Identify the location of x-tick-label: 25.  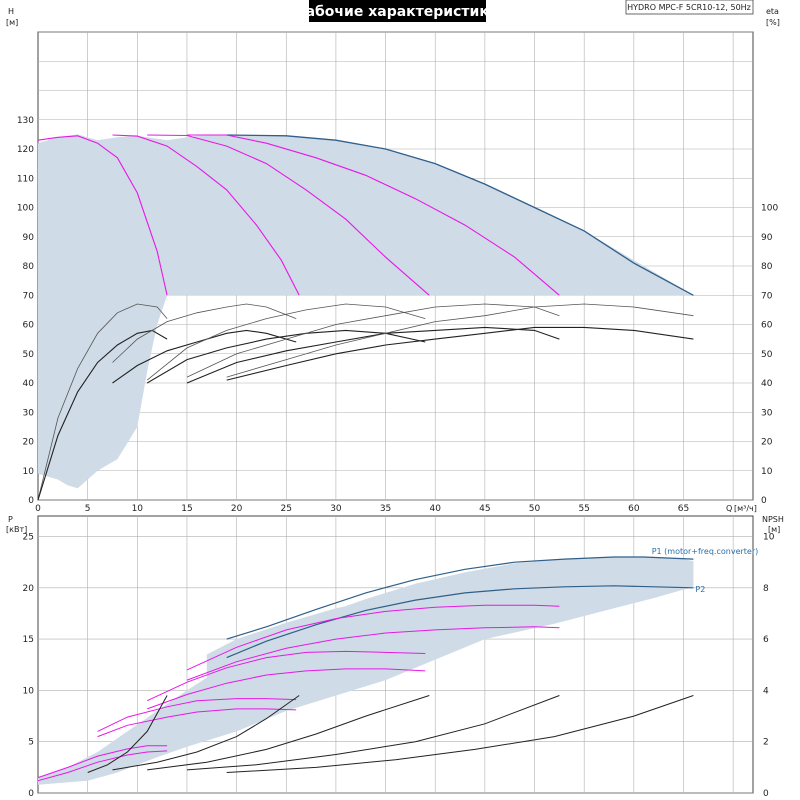
(286, 509).